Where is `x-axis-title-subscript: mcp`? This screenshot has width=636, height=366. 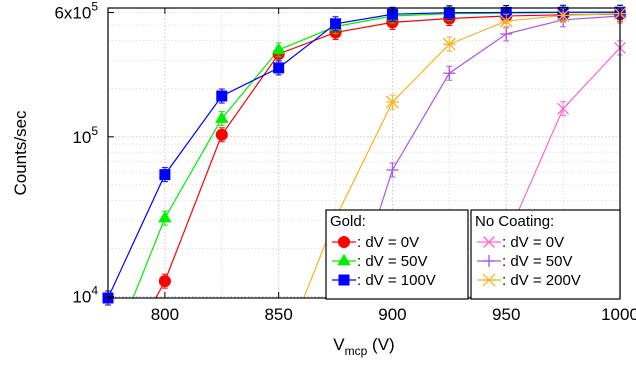 x-axis-title-subscript: mcp is located at coordinates (356, 351).